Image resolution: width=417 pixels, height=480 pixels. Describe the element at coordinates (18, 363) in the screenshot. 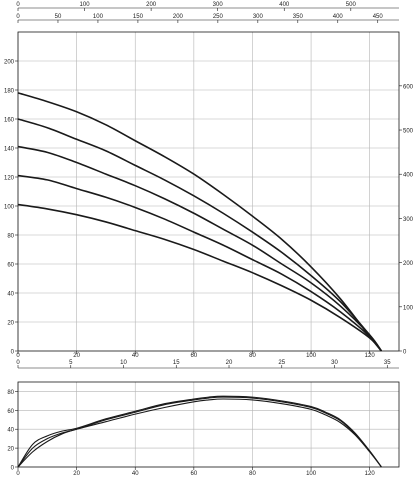

I see `x2-tick-label: 0` at that location.